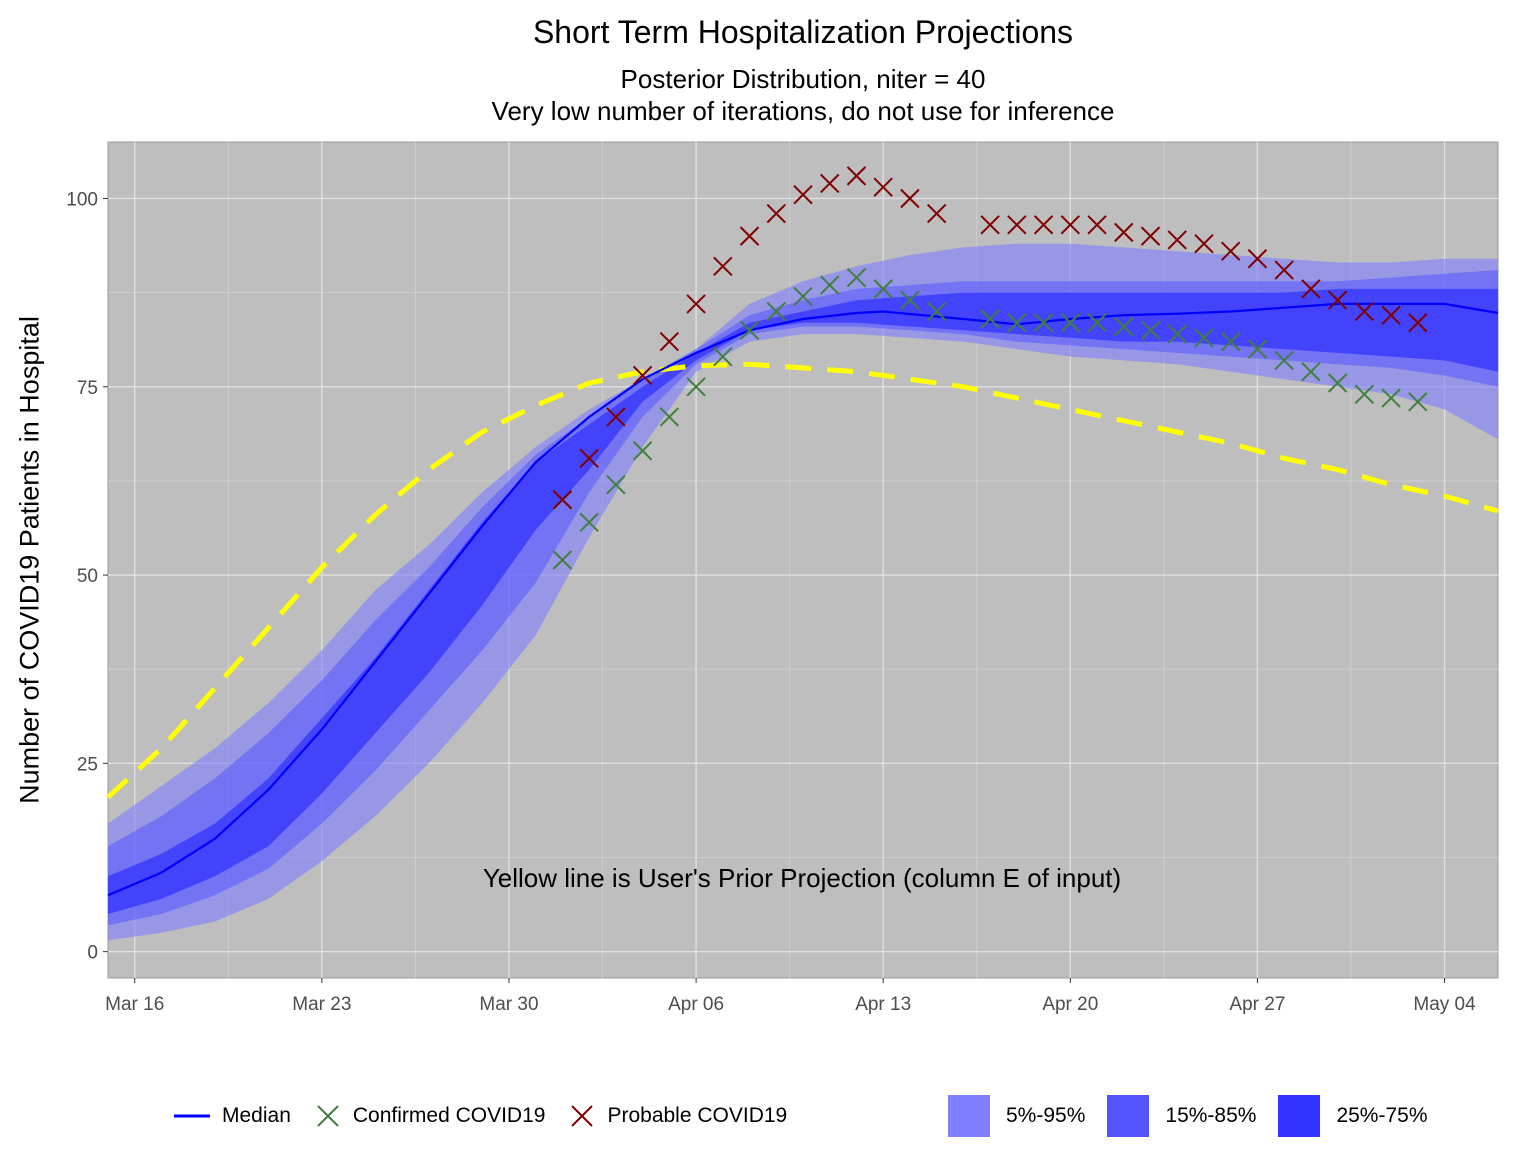 Image resolution: width=1536 pixels, height=1152 pixels. What do you see at coordinates (87, 388) in the screenshot?
I see `y-tick-label: 75` at bounding box center [87, 388].